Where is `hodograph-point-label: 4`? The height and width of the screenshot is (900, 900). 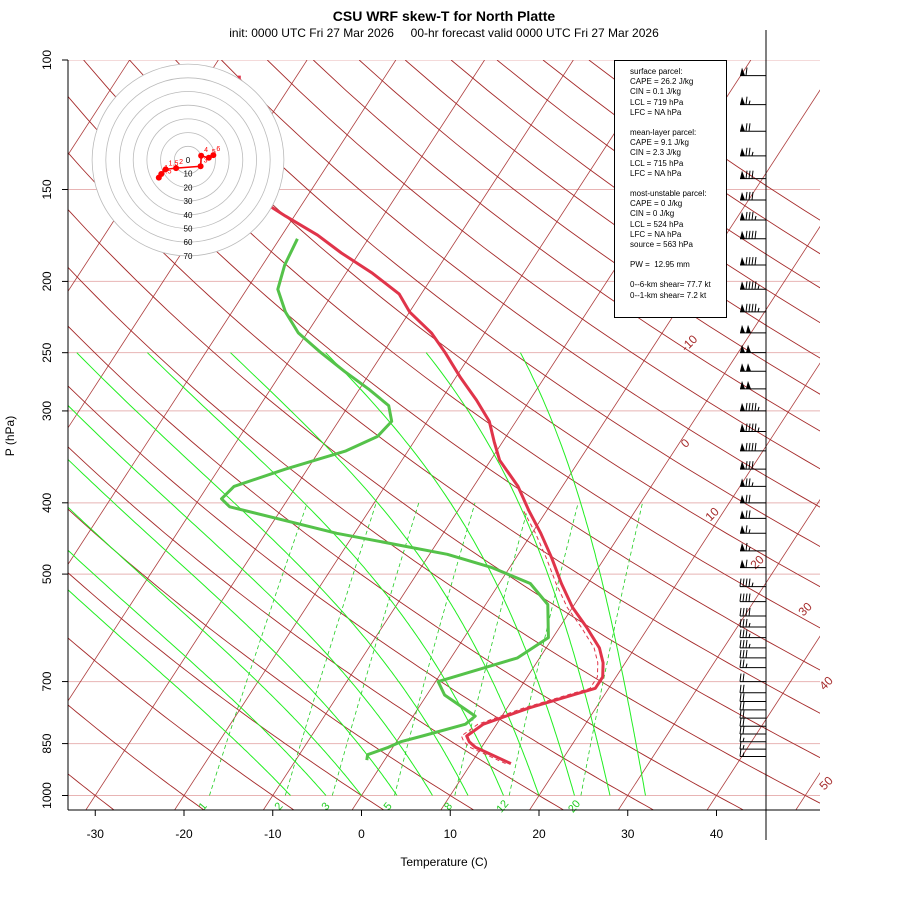
hodograph-point-label: 4 is located at coordinates (206, 150).